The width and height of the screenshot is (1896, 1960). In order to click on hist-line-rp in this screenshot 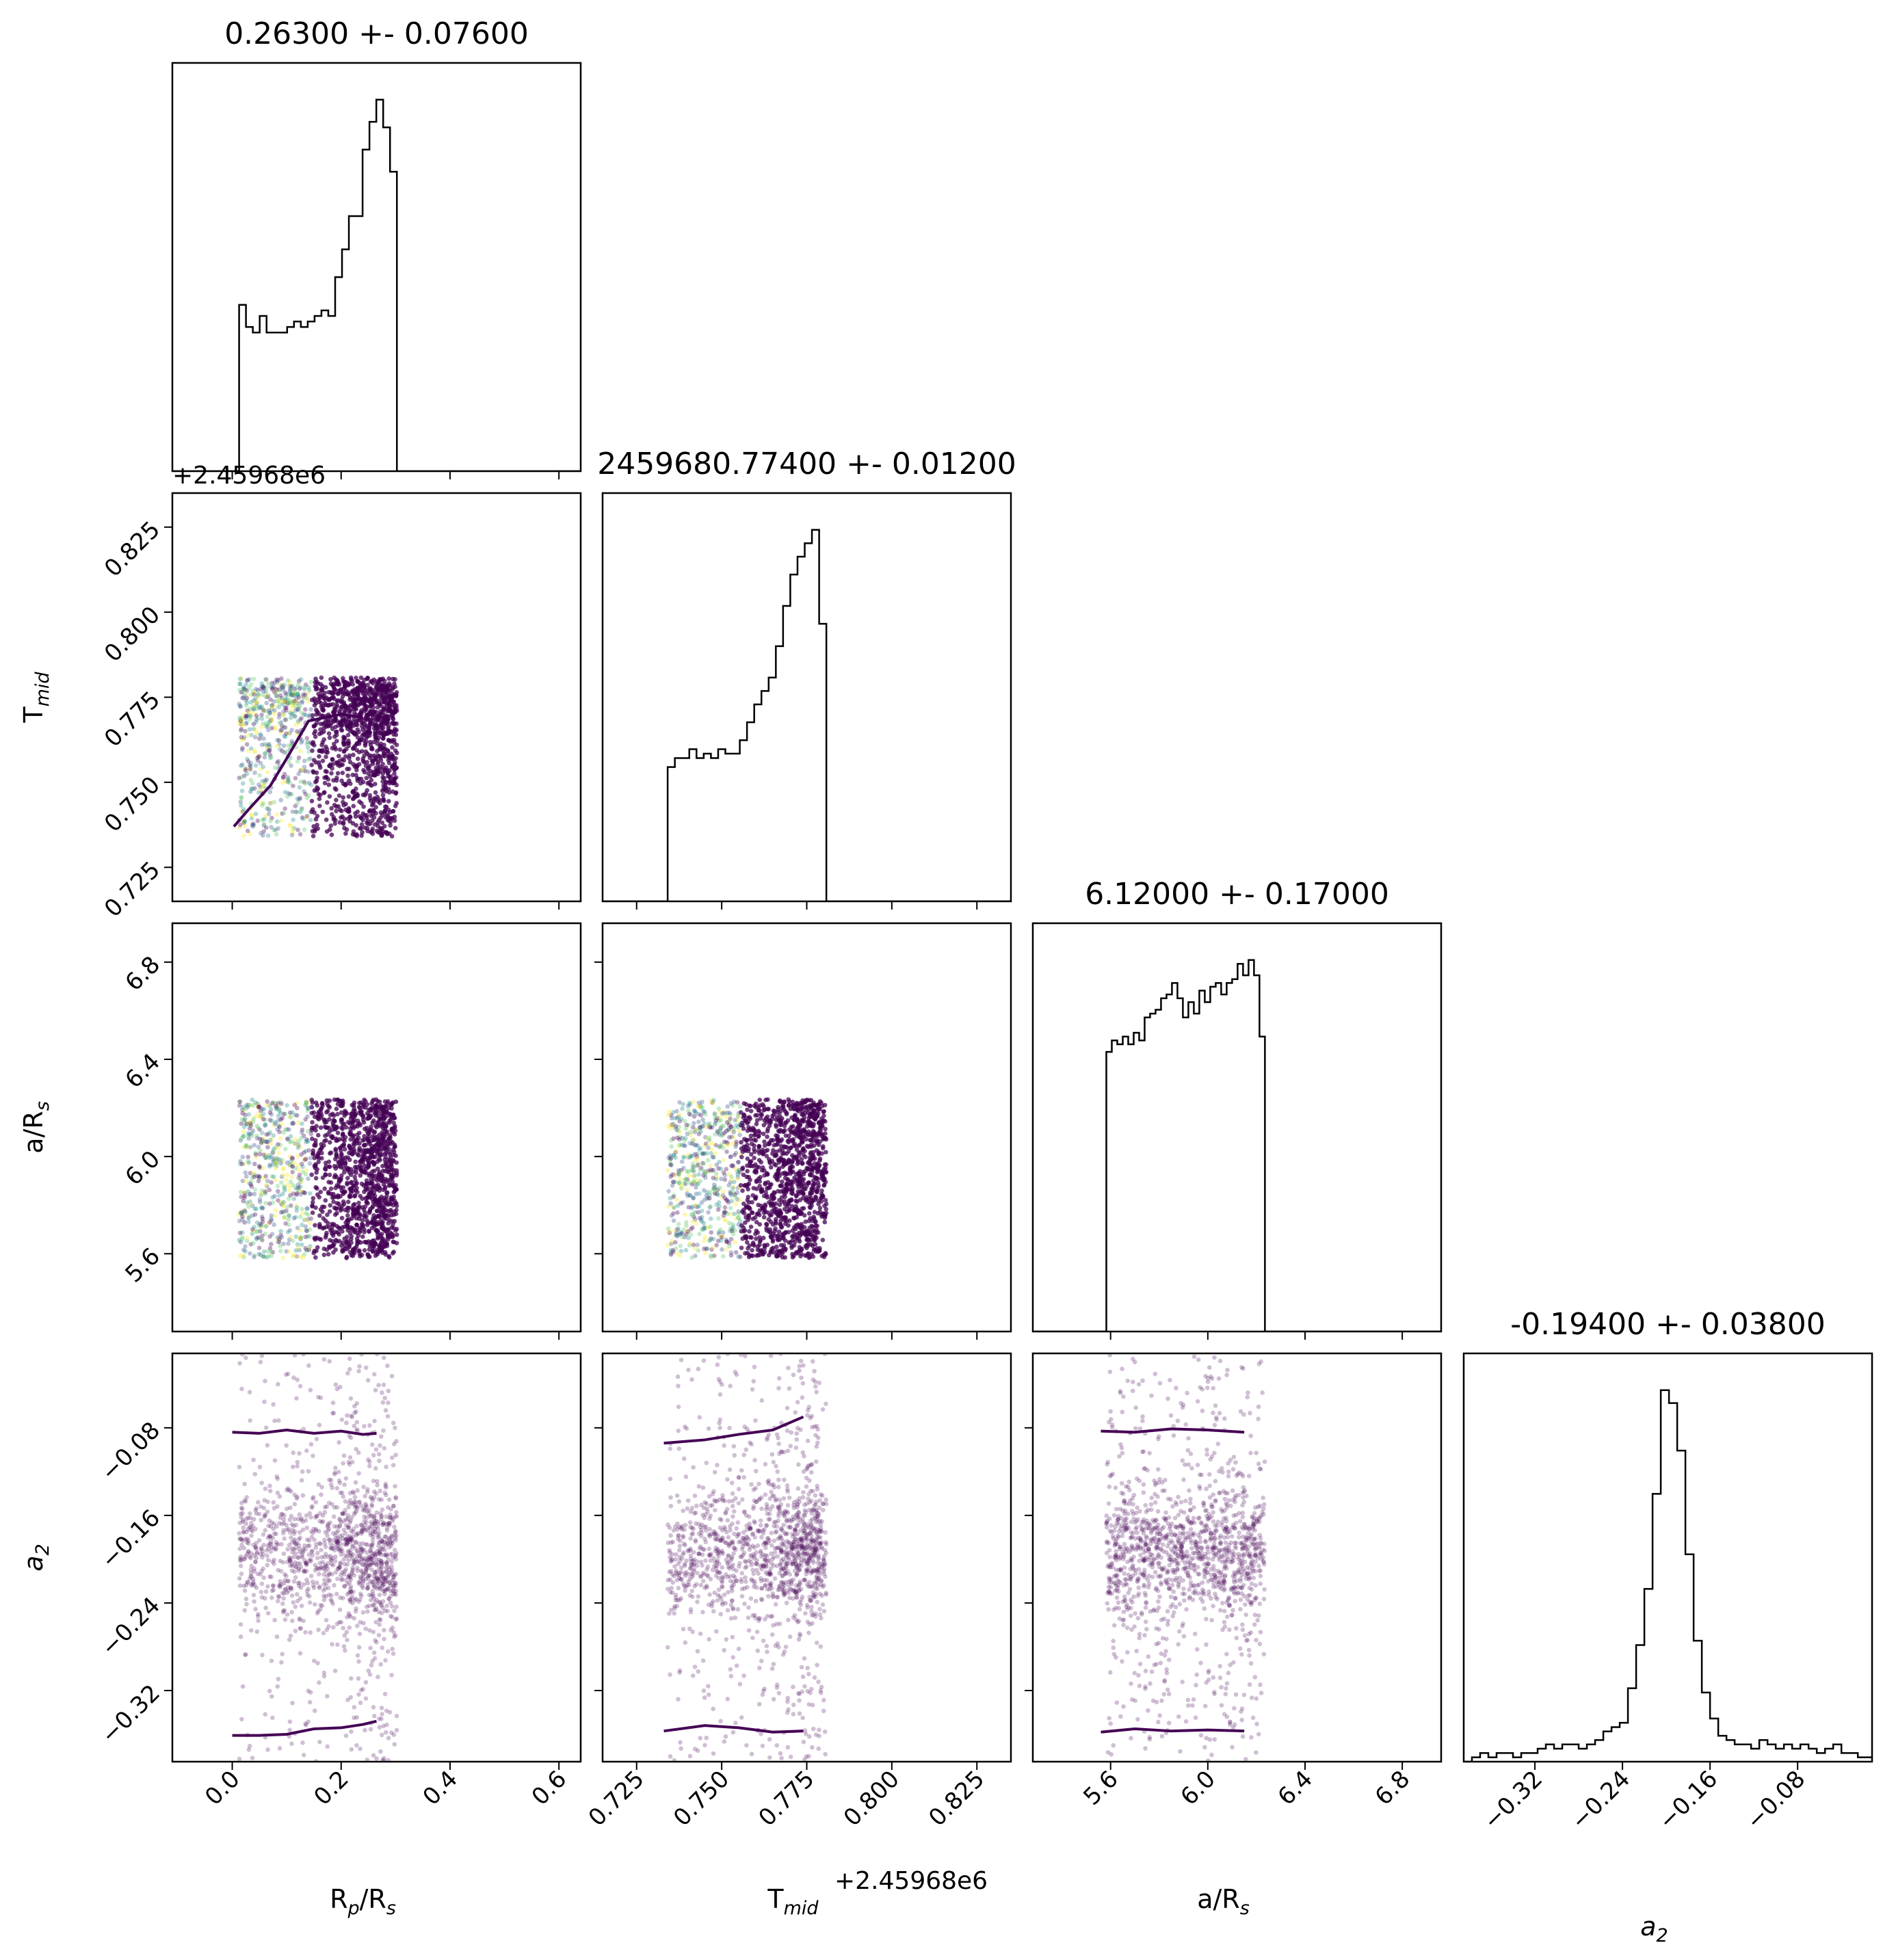, I will do `click(376, 284)`.